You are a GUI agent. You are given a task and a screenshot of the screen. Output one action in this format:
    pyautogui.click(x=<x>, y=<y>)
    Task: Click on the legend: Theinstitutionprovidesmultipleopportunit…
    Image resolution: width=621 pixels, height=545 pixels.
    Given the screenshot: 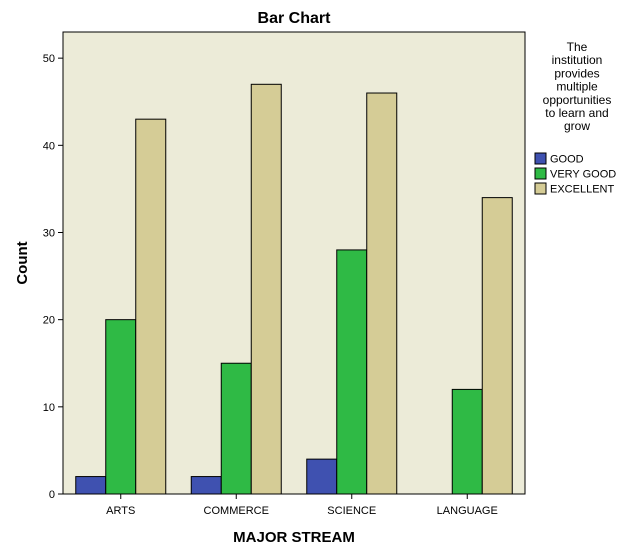 What is the action you would take?
    pyautogui.click(x=575, y=118)
    